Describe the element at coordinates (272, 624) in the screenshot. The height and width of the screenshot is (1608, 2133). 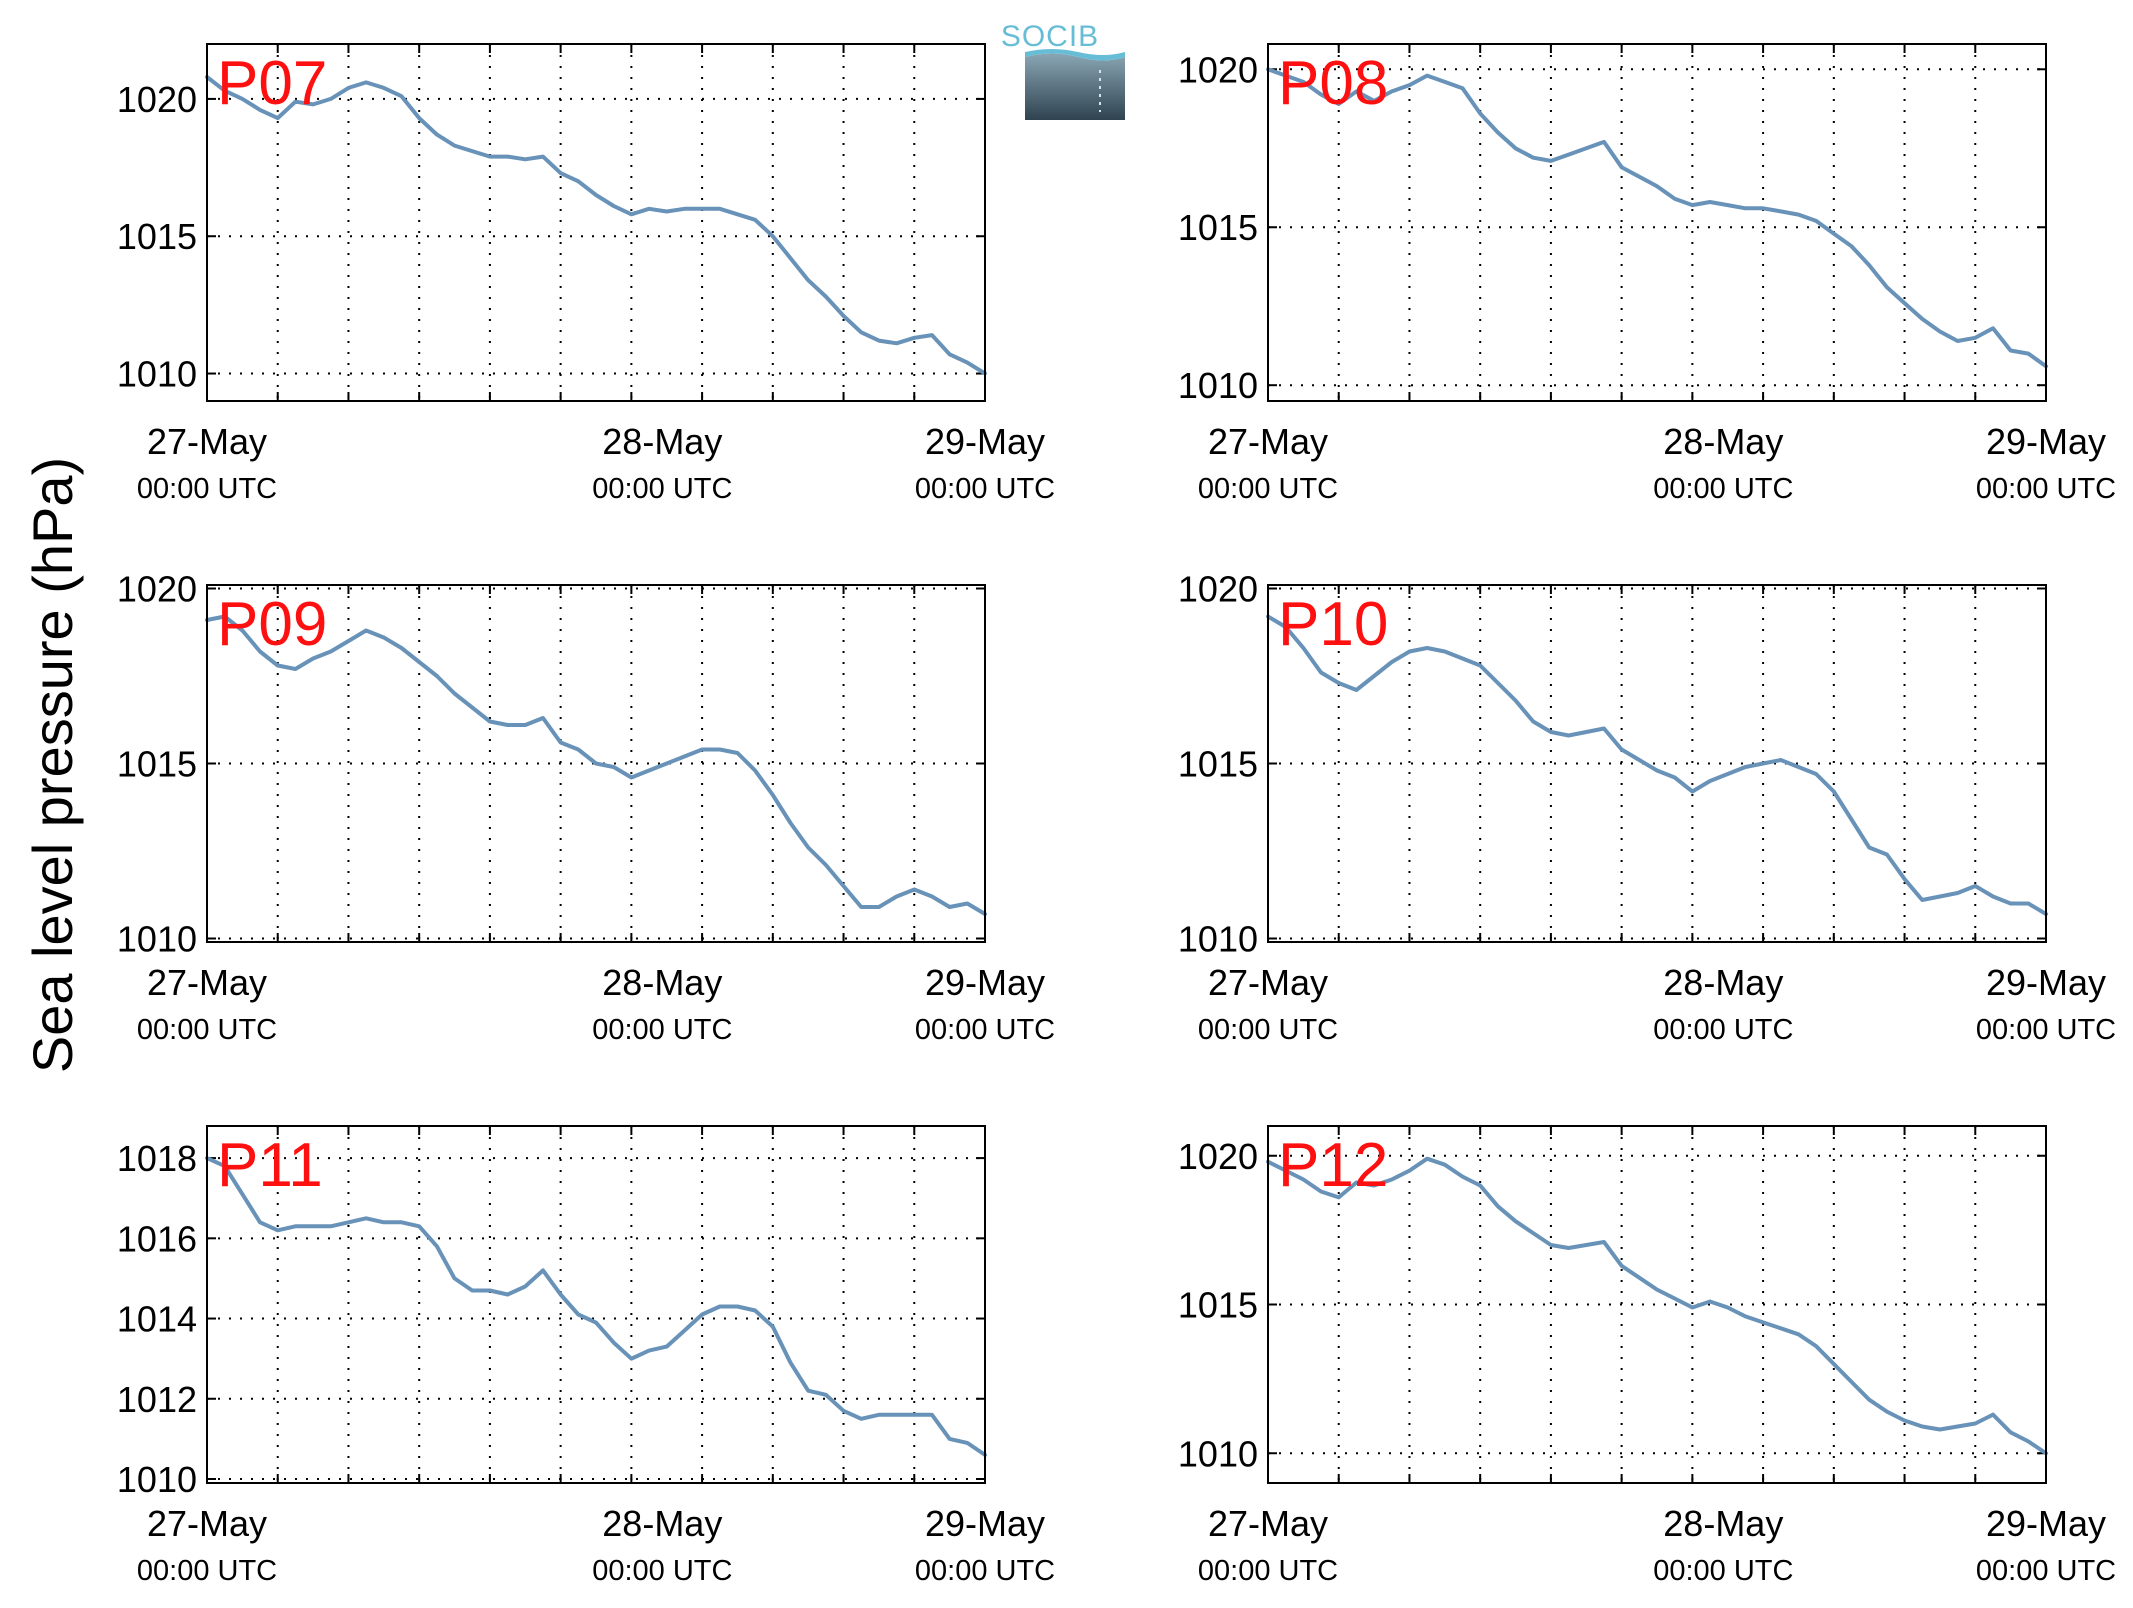
I see `panel-label: P09` at that location.